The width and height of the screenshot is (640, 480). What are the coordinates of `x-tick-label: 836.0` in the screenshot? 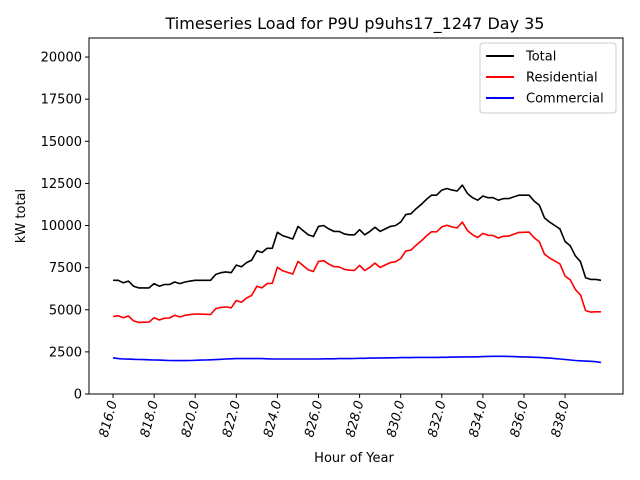 It's located at (520, 419).